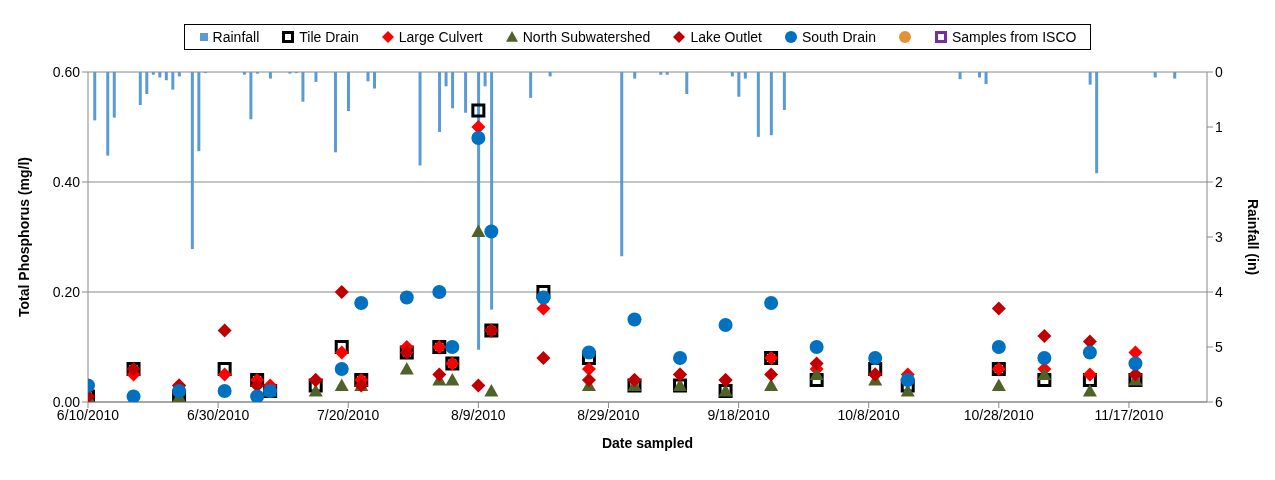  Describe the element at coordinates (478, 414) in the screenshot. I see `x-tick-label: 8/9/2010` at that location.